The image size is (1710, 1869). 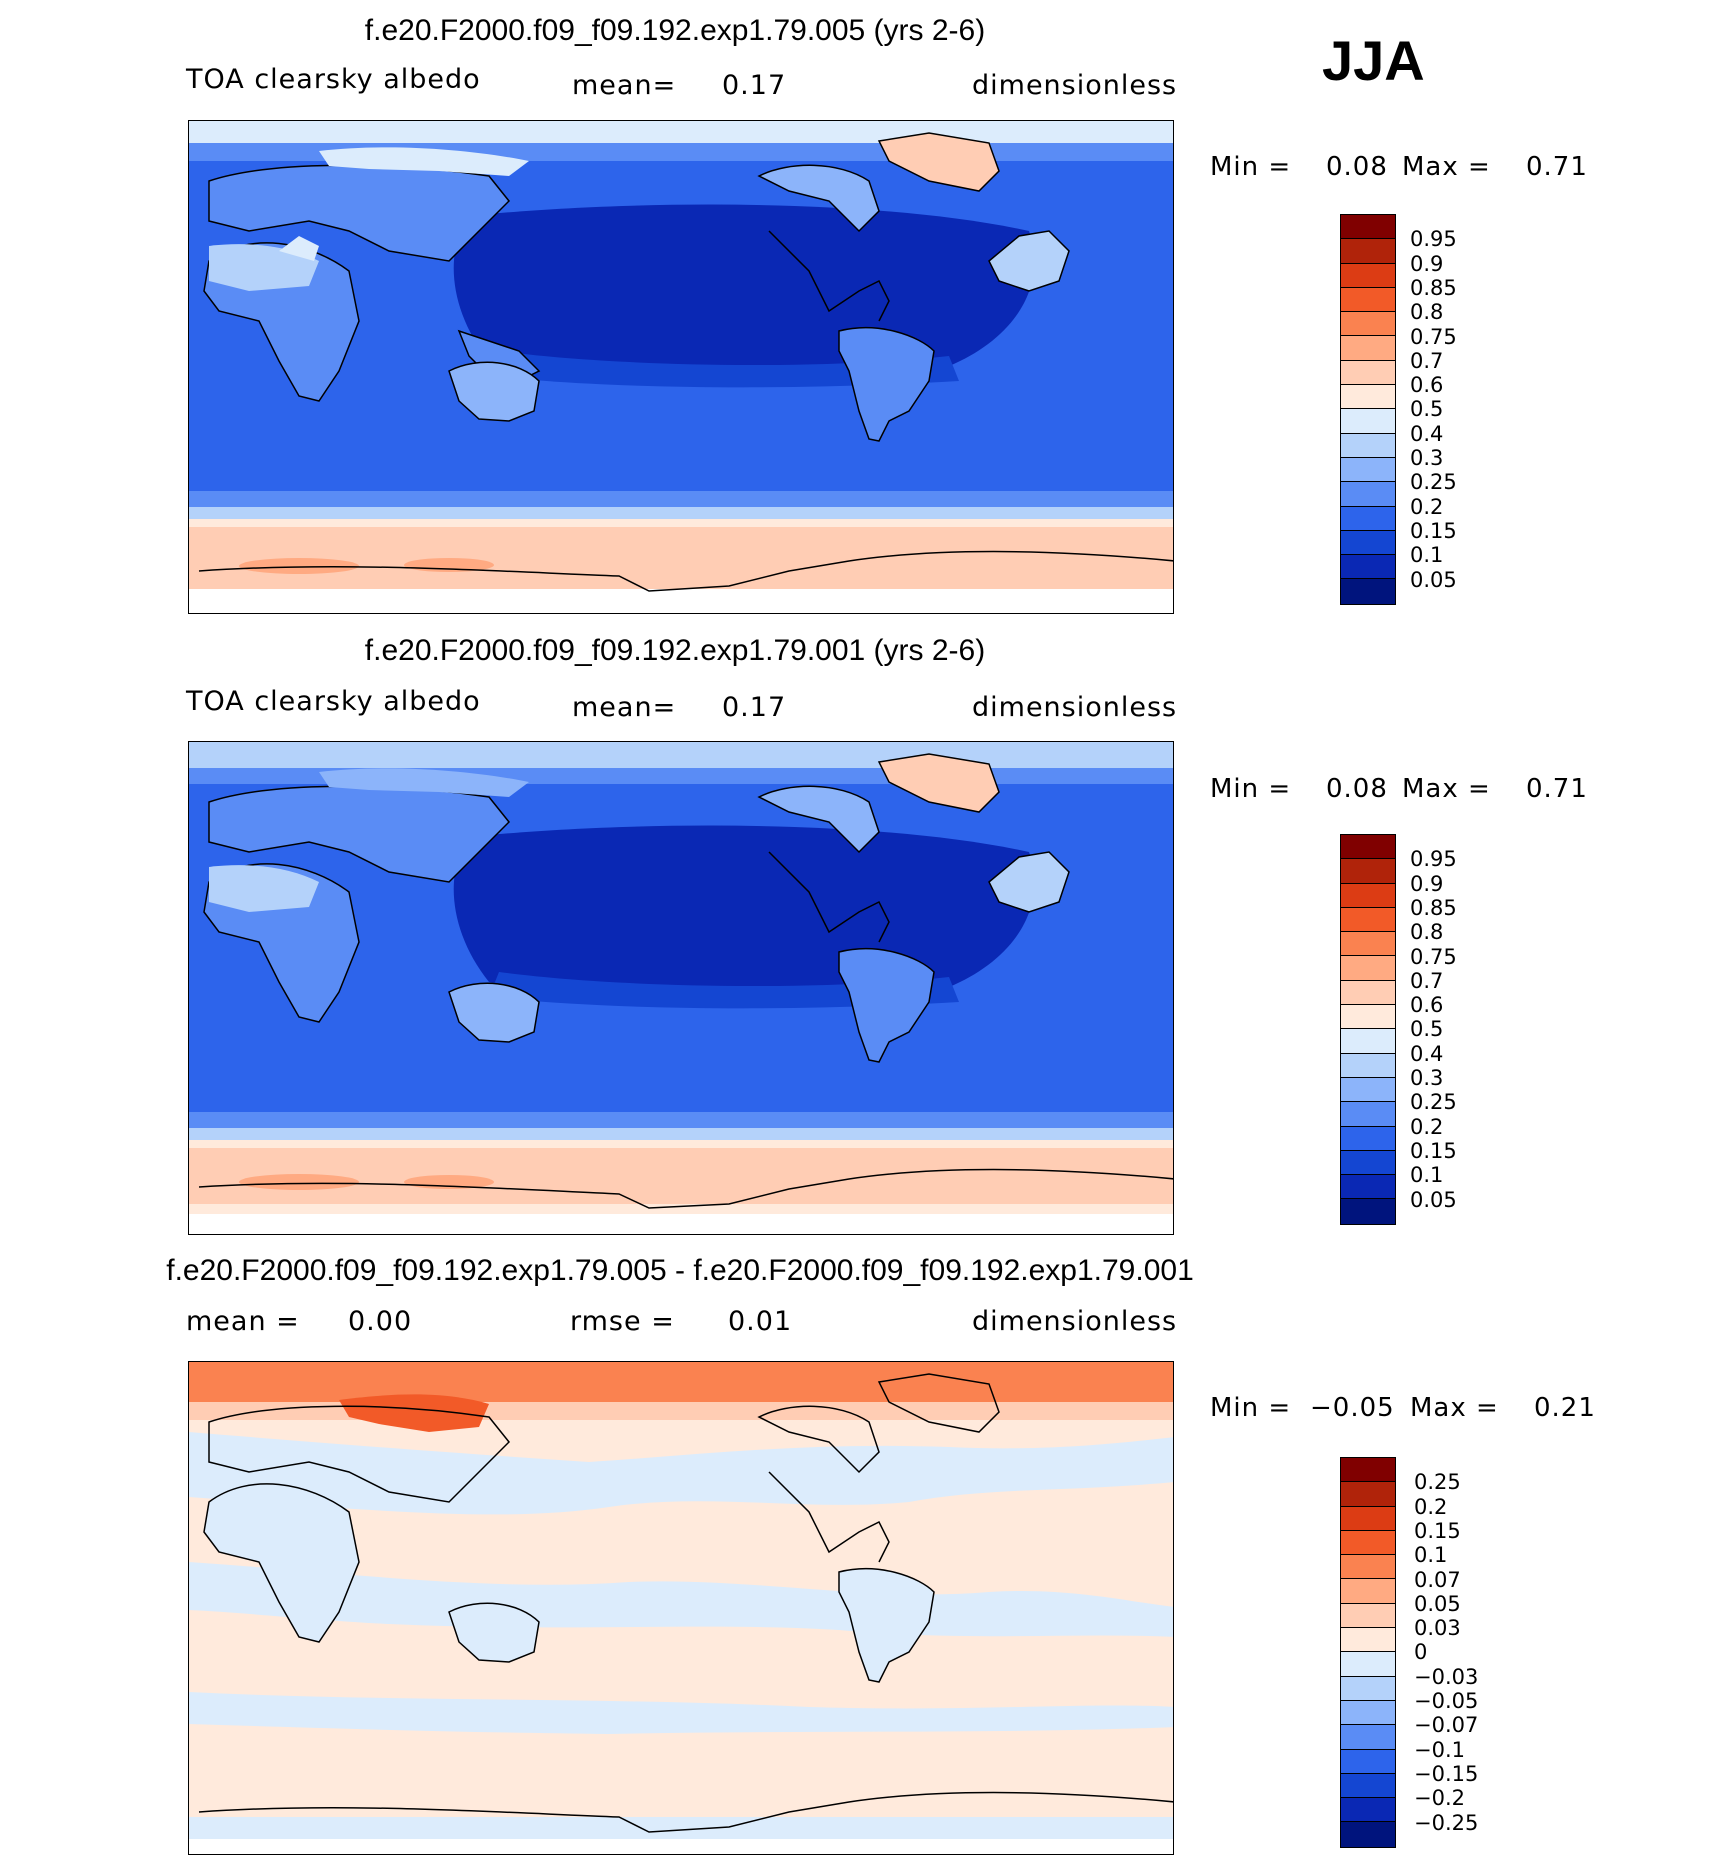 I want to click on panel1-colorbar-tick-label: 0.2, so click(x=1427, y=506).